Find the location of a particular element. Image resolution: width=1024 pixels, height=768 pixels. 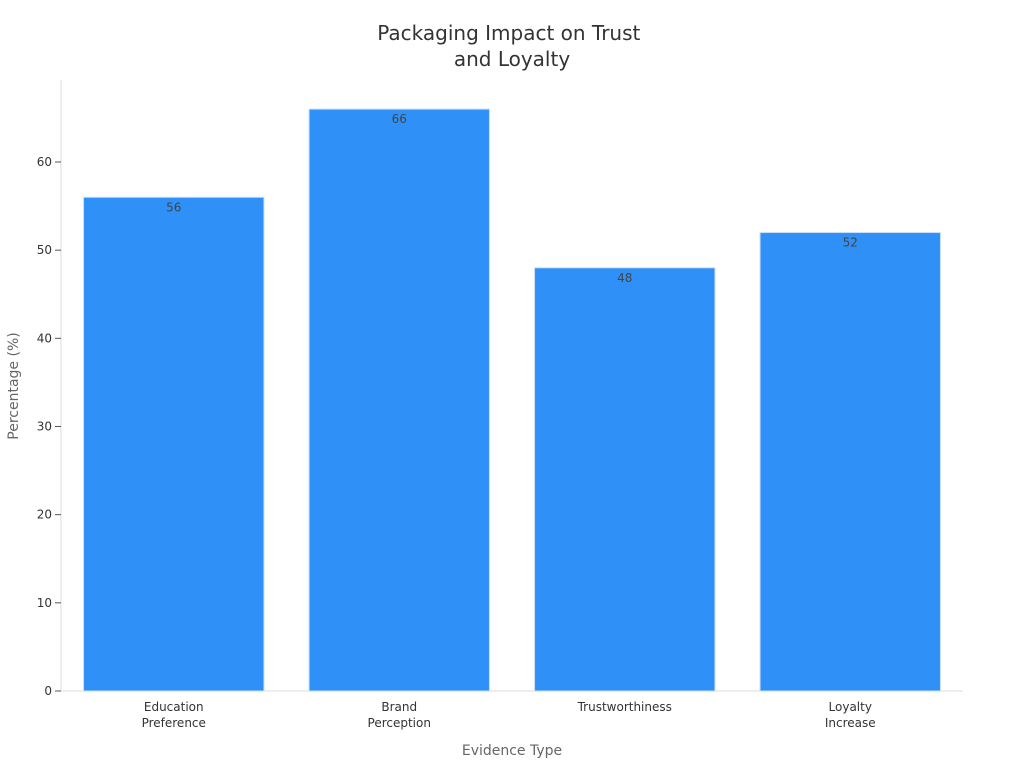

y-axis-title: Percentage (%) is located at coordinates (14, 385).